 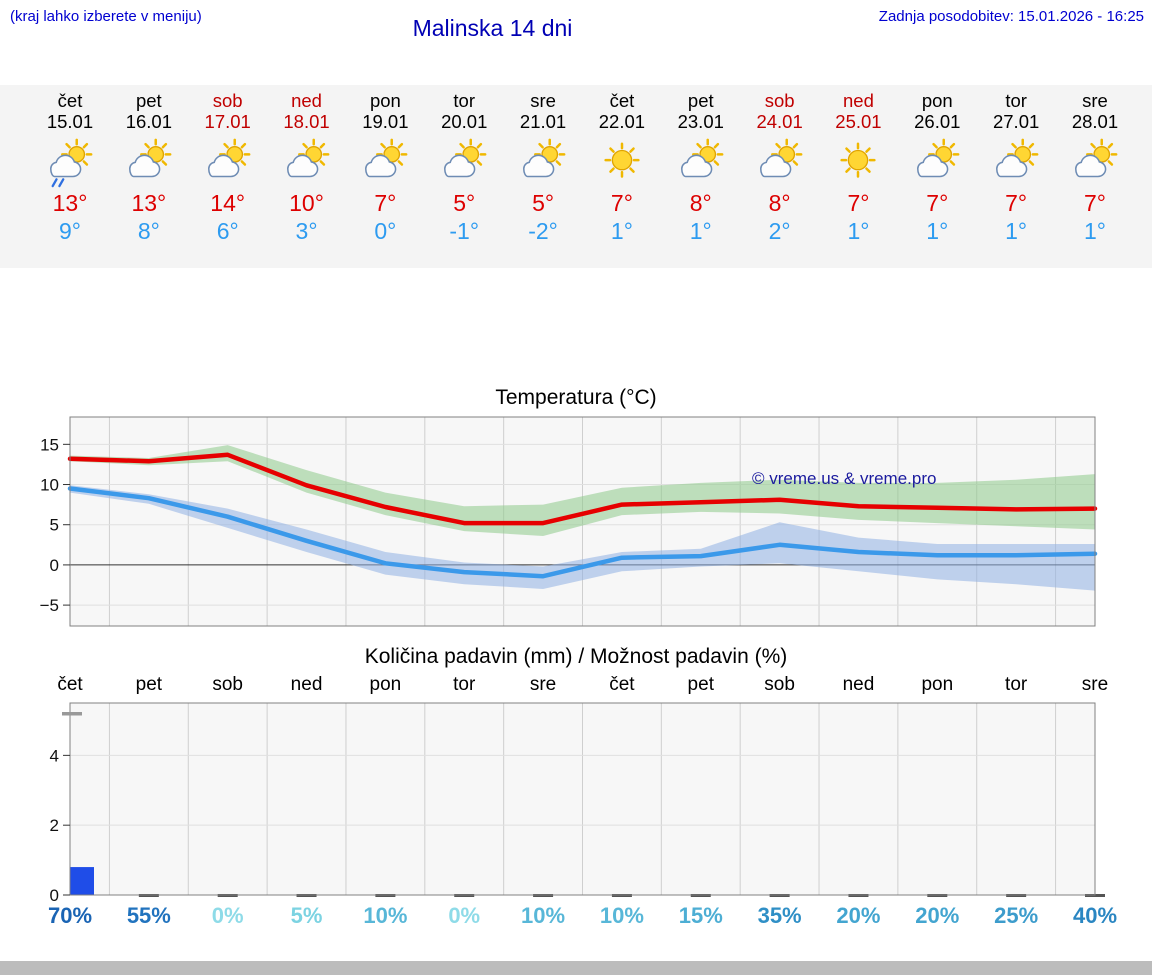 What do you see at coordinates (1016, 100) in the screenshot?
I see `day-name: tor` at bounding box center [1016, 100].